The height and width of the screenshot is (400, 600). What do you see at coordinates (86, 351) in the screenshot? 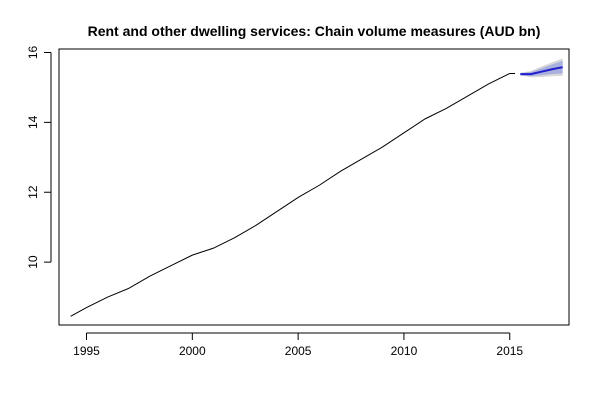
I see `x-tick-label: 1995` at bounding box center [86, 351].